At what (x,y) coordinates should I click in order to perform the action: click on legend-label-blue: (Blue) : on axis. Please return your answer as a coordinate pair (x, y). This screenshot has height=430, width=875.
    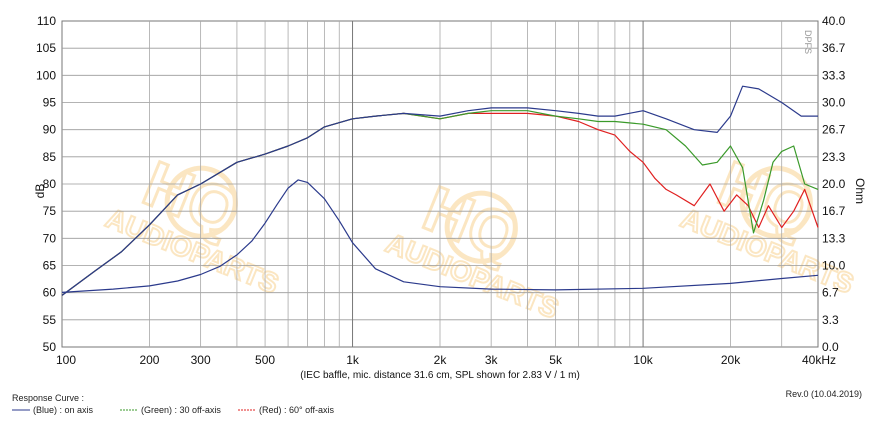
    Looking at the image, I should click on (63, 410).